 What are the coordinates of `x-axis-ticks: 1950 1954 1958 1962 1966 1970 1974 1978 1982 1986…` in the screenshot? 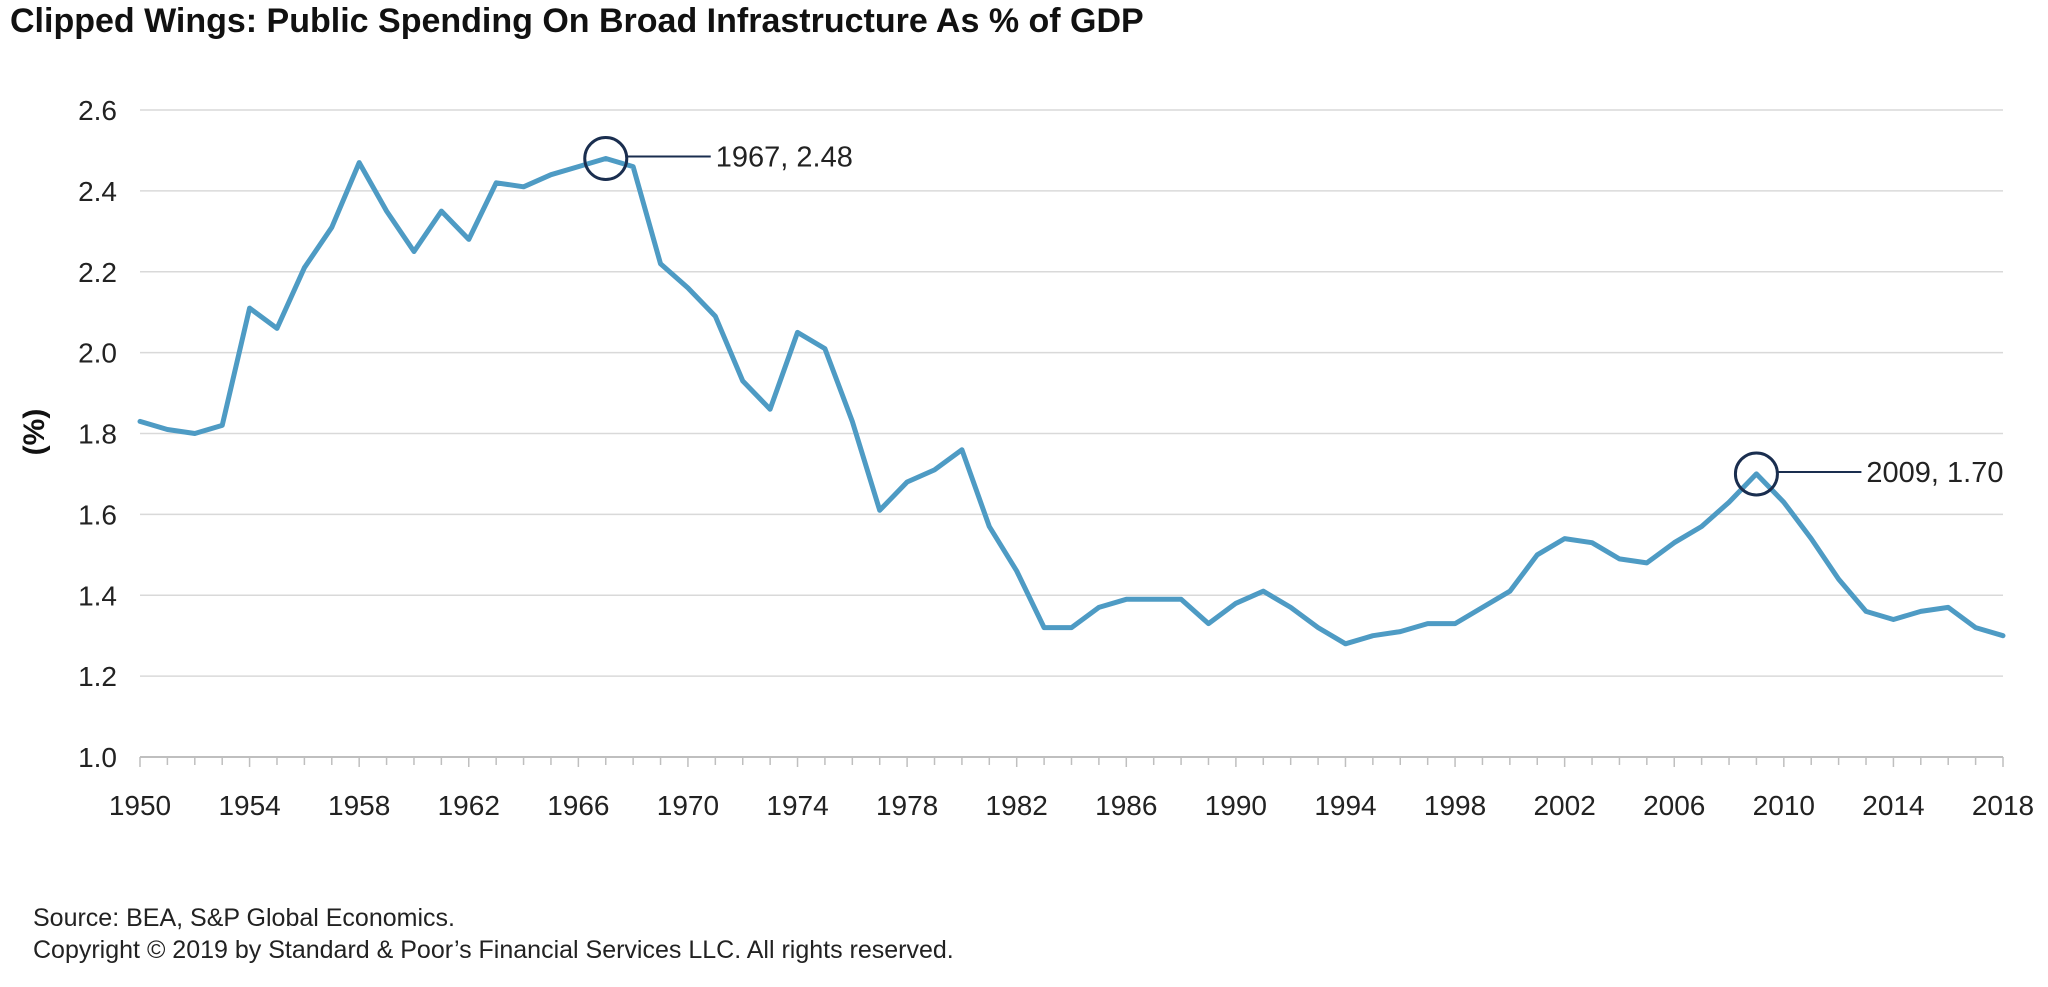 It's located at (1071, 805).